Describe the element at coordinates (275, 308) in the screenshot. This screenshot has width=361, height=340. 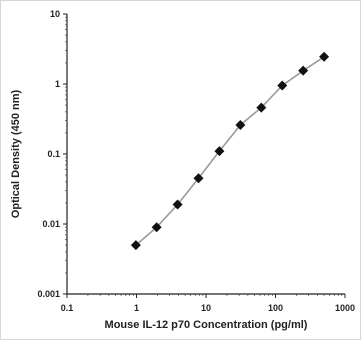
I see `x-tick-label: 100` at that location.